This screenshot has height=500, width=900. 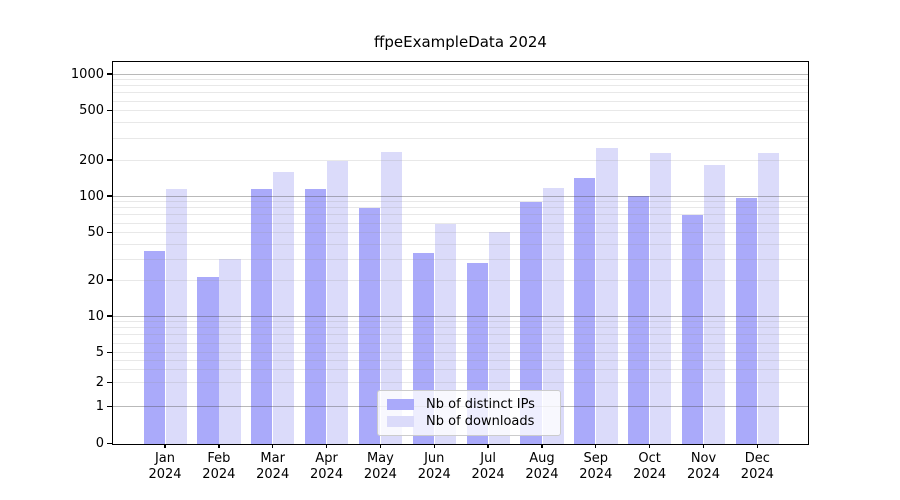 I want to click on y-tick-label: 5, so click(x=99, y=353).